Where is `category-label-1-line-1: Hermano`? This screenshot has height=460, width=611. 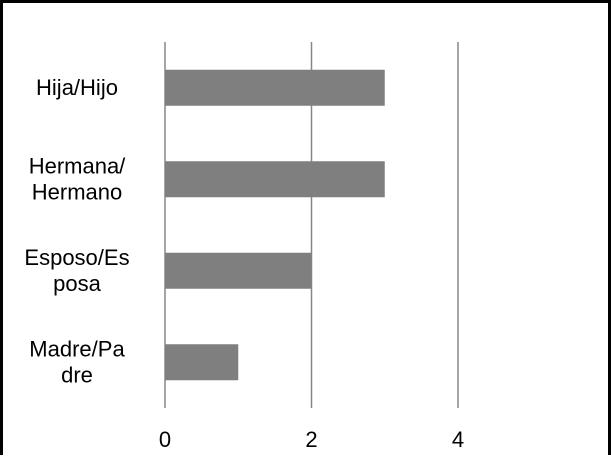
category-label-1-line-1: Hermano is located at coordinates (77, 191).